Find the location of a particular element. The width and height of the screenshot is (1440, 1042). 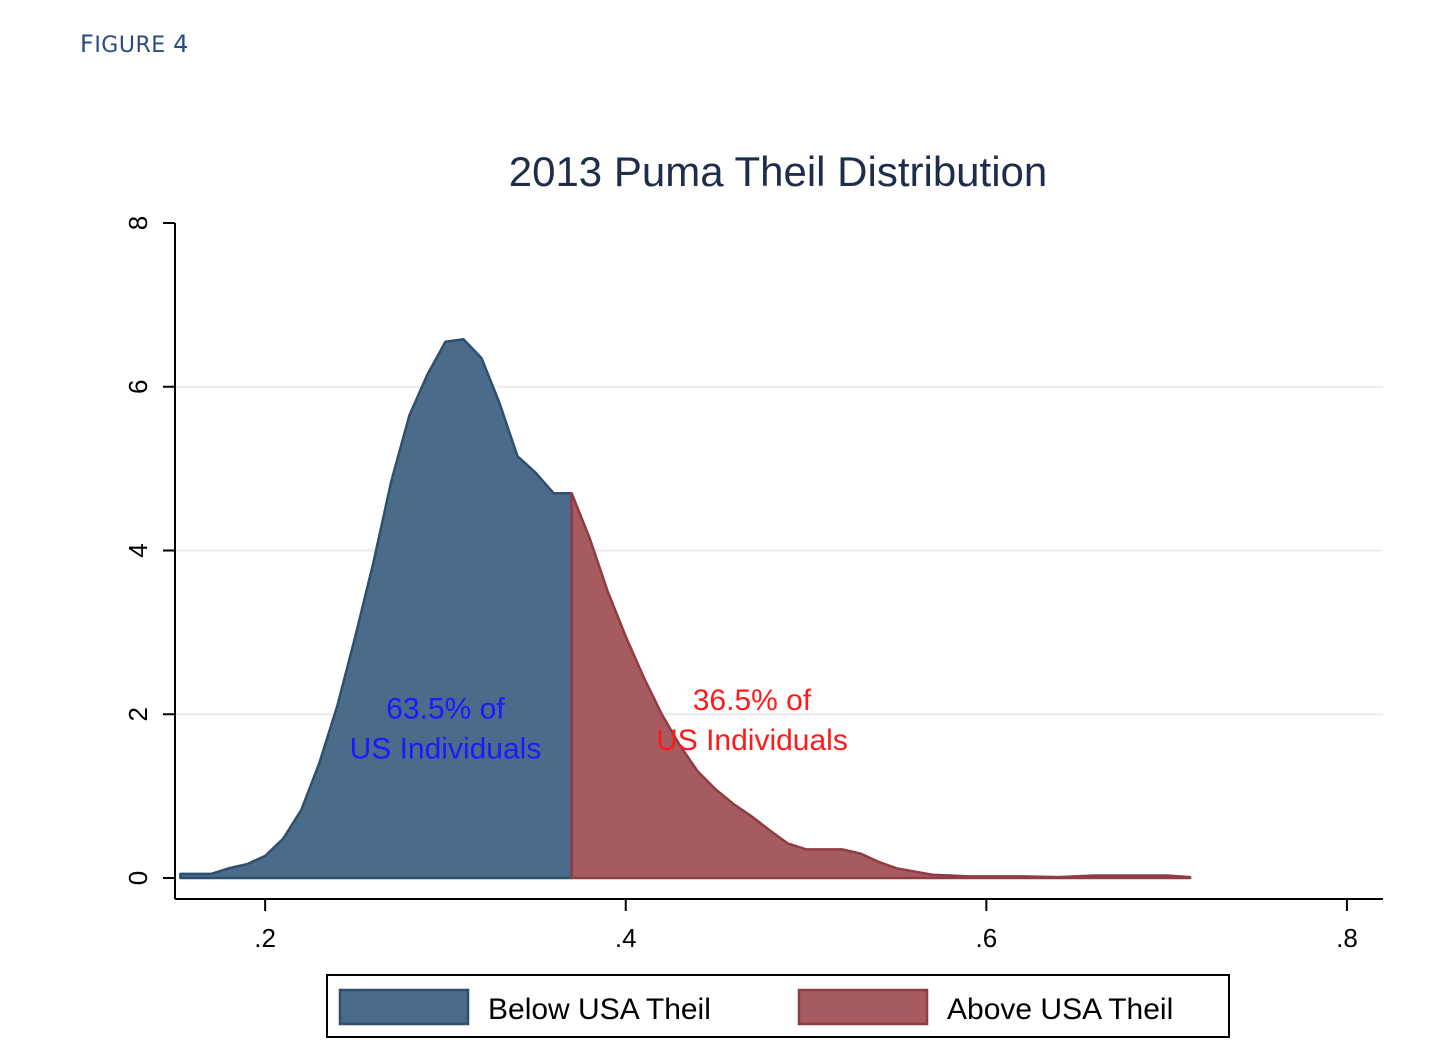

y-tick-label: 2 is located at coordinates (138, 714).